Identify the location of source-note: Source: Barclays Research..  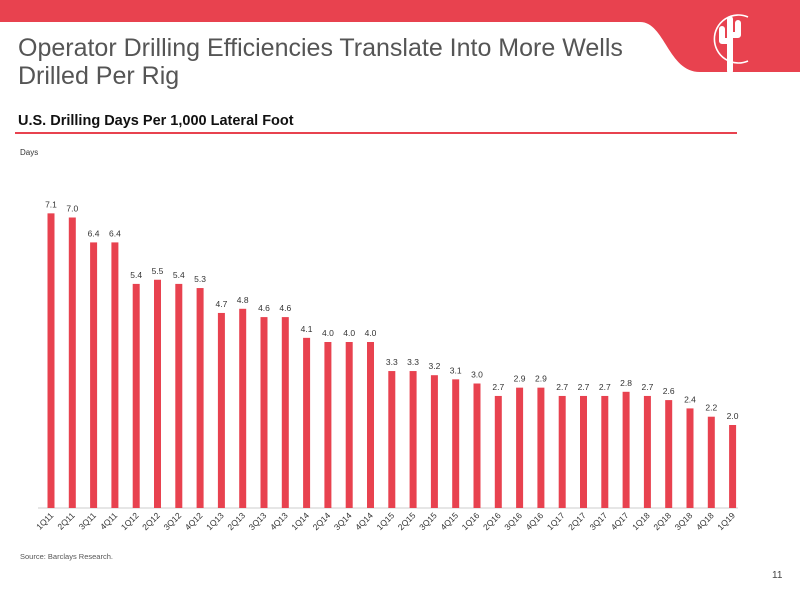
(66, 556).